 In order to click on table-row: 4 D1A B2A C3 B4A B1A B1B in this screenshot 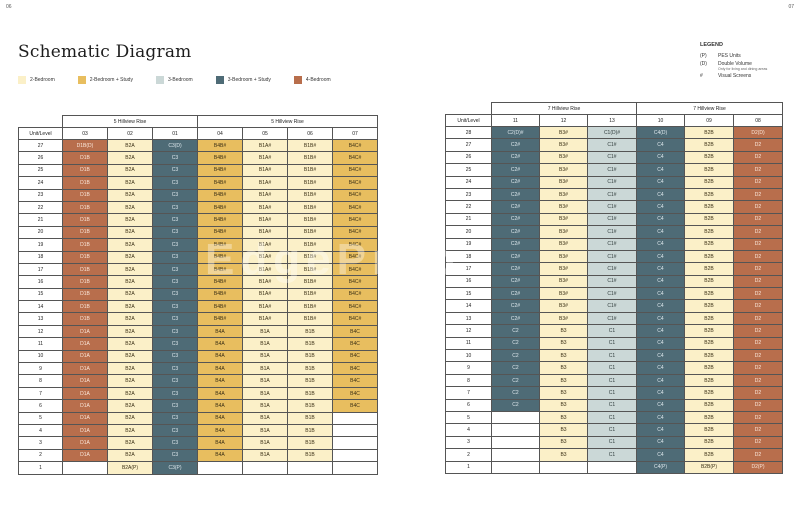, I will do `click(198, 430)`.